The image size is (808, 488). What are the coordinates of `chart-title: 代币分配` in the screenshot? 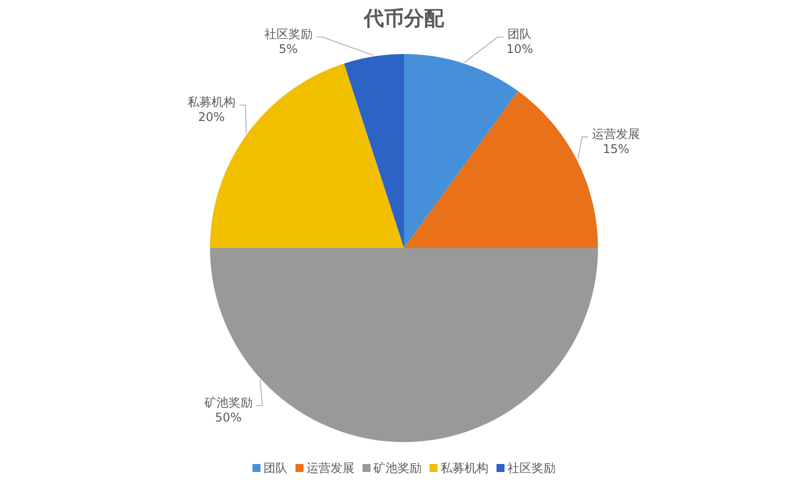 It's located at (404, 18).